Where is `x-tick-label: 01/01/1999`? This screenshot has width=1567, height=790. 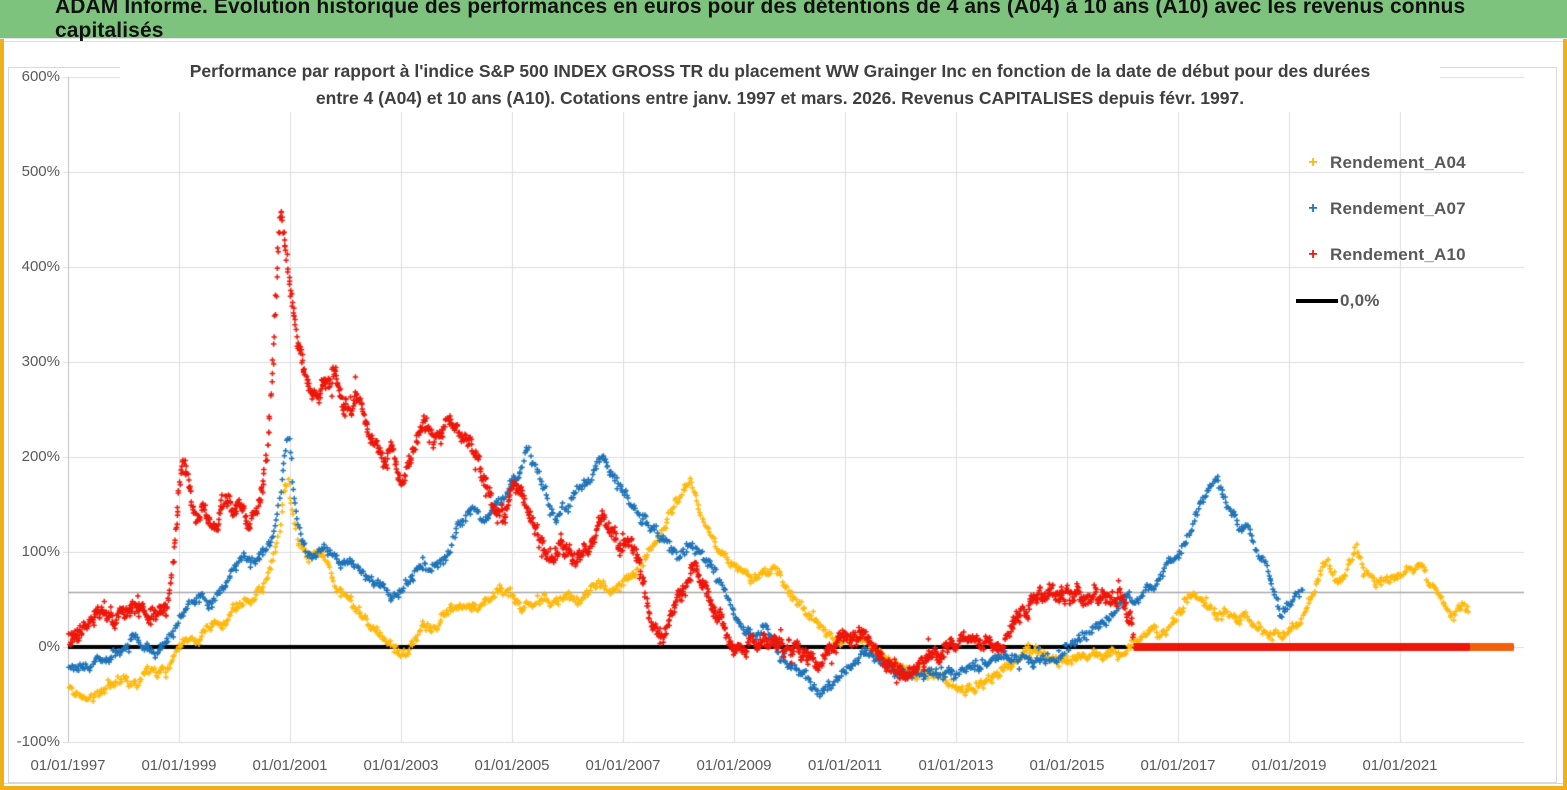
x-tick-label: 01/01/1999 is located at coordinates (179, 765).